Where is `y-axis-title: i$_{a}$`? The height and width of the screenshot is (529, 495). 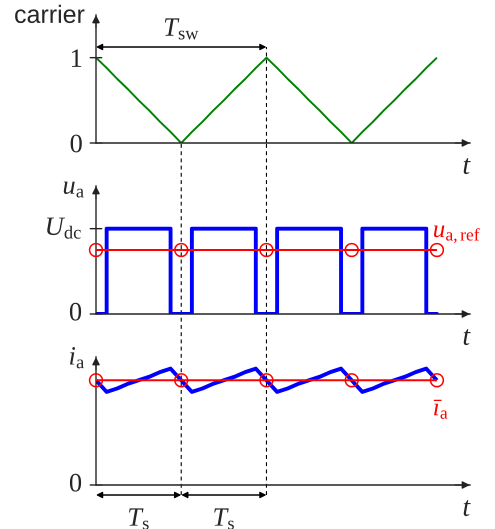 y-axis-title: i$_{a}$ is located at coordinates (77, 357).